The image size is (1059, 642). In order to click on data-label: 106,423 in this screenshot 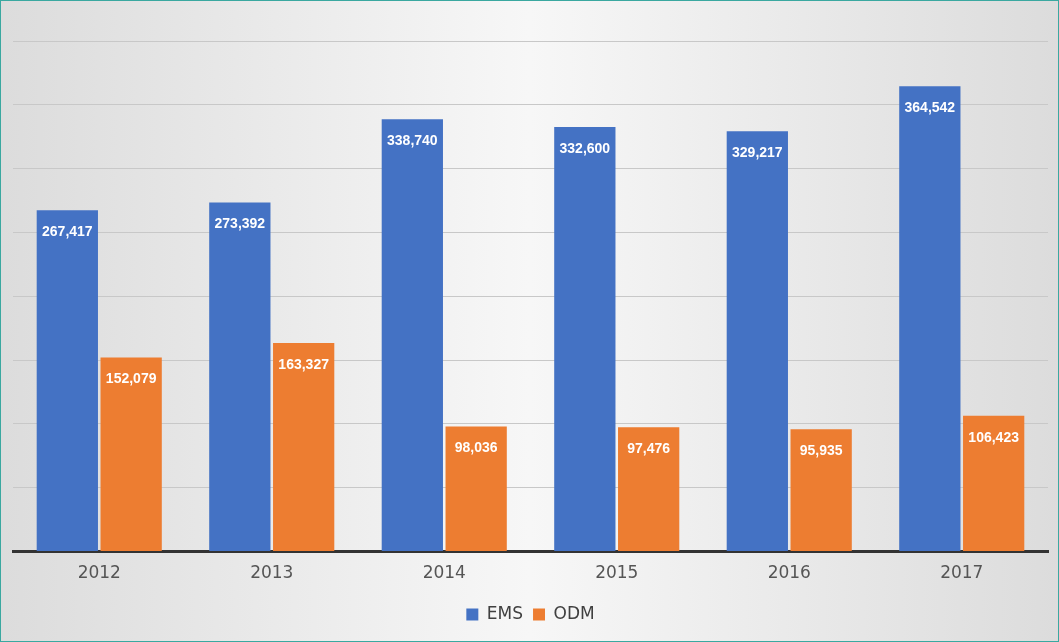, I will do `click(994, 436)`.